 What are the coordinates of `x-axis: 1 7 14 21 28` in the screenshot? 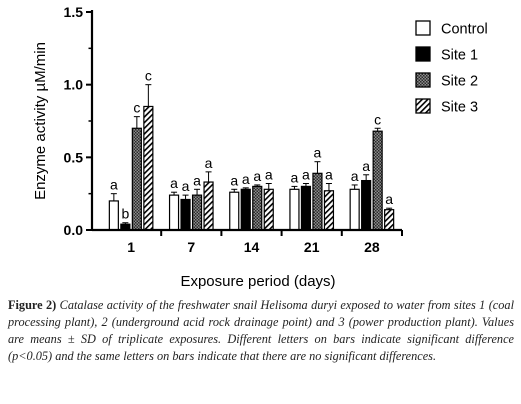 It's located at (247, 241).